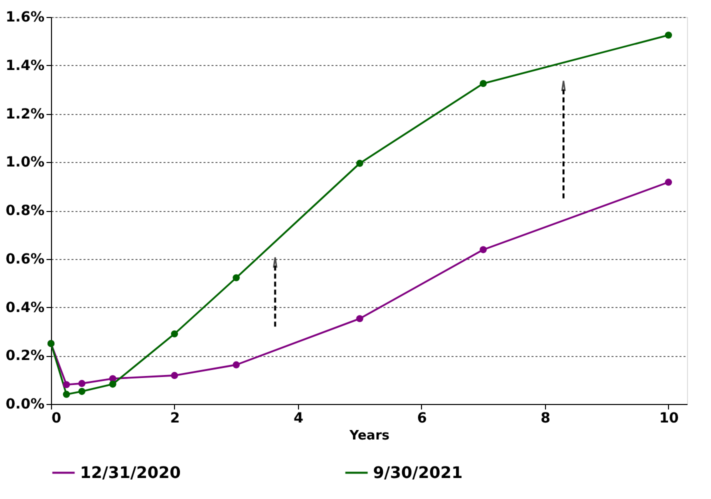 Image resolution: width=711 pixels, height=499 pixels. I want to click on y-tick-label: 1.0%, so click(25, 162).